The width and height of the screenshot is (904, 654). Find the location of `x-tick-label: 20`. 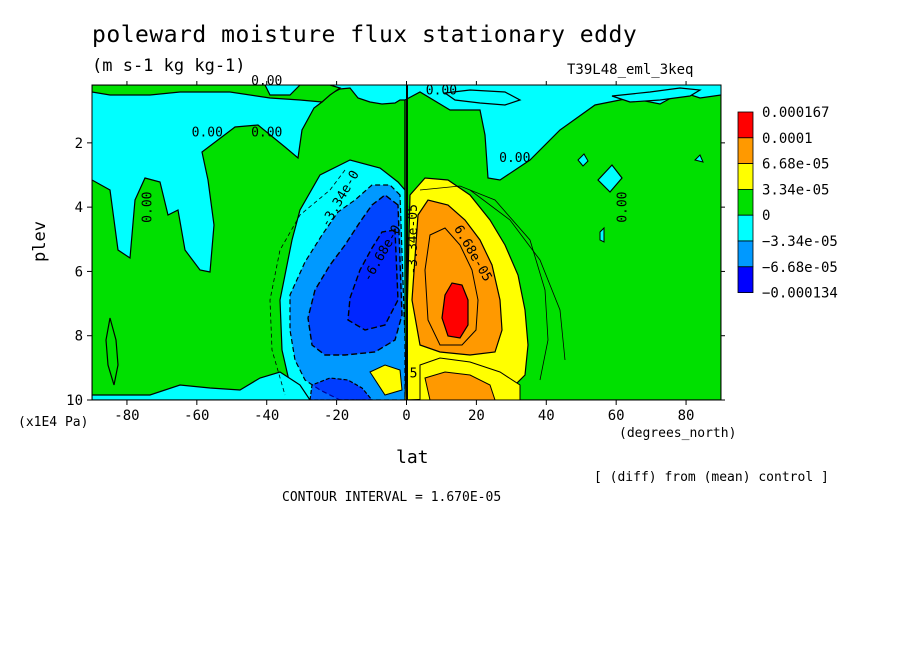

x-tick-label: 20 is located at coordinates (476, 416).